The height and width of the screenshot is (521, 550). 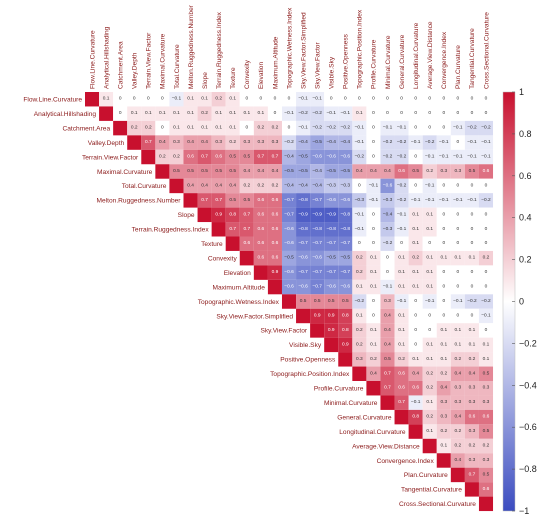 What do you see at coordinates (519, 301) in the screenshot?
I see `color-legend: 1 0.8 0.6 0.4 0.2 0 −0.2 −0.4 −0.6 −0.8 −1` at bounding box center [519, 301].